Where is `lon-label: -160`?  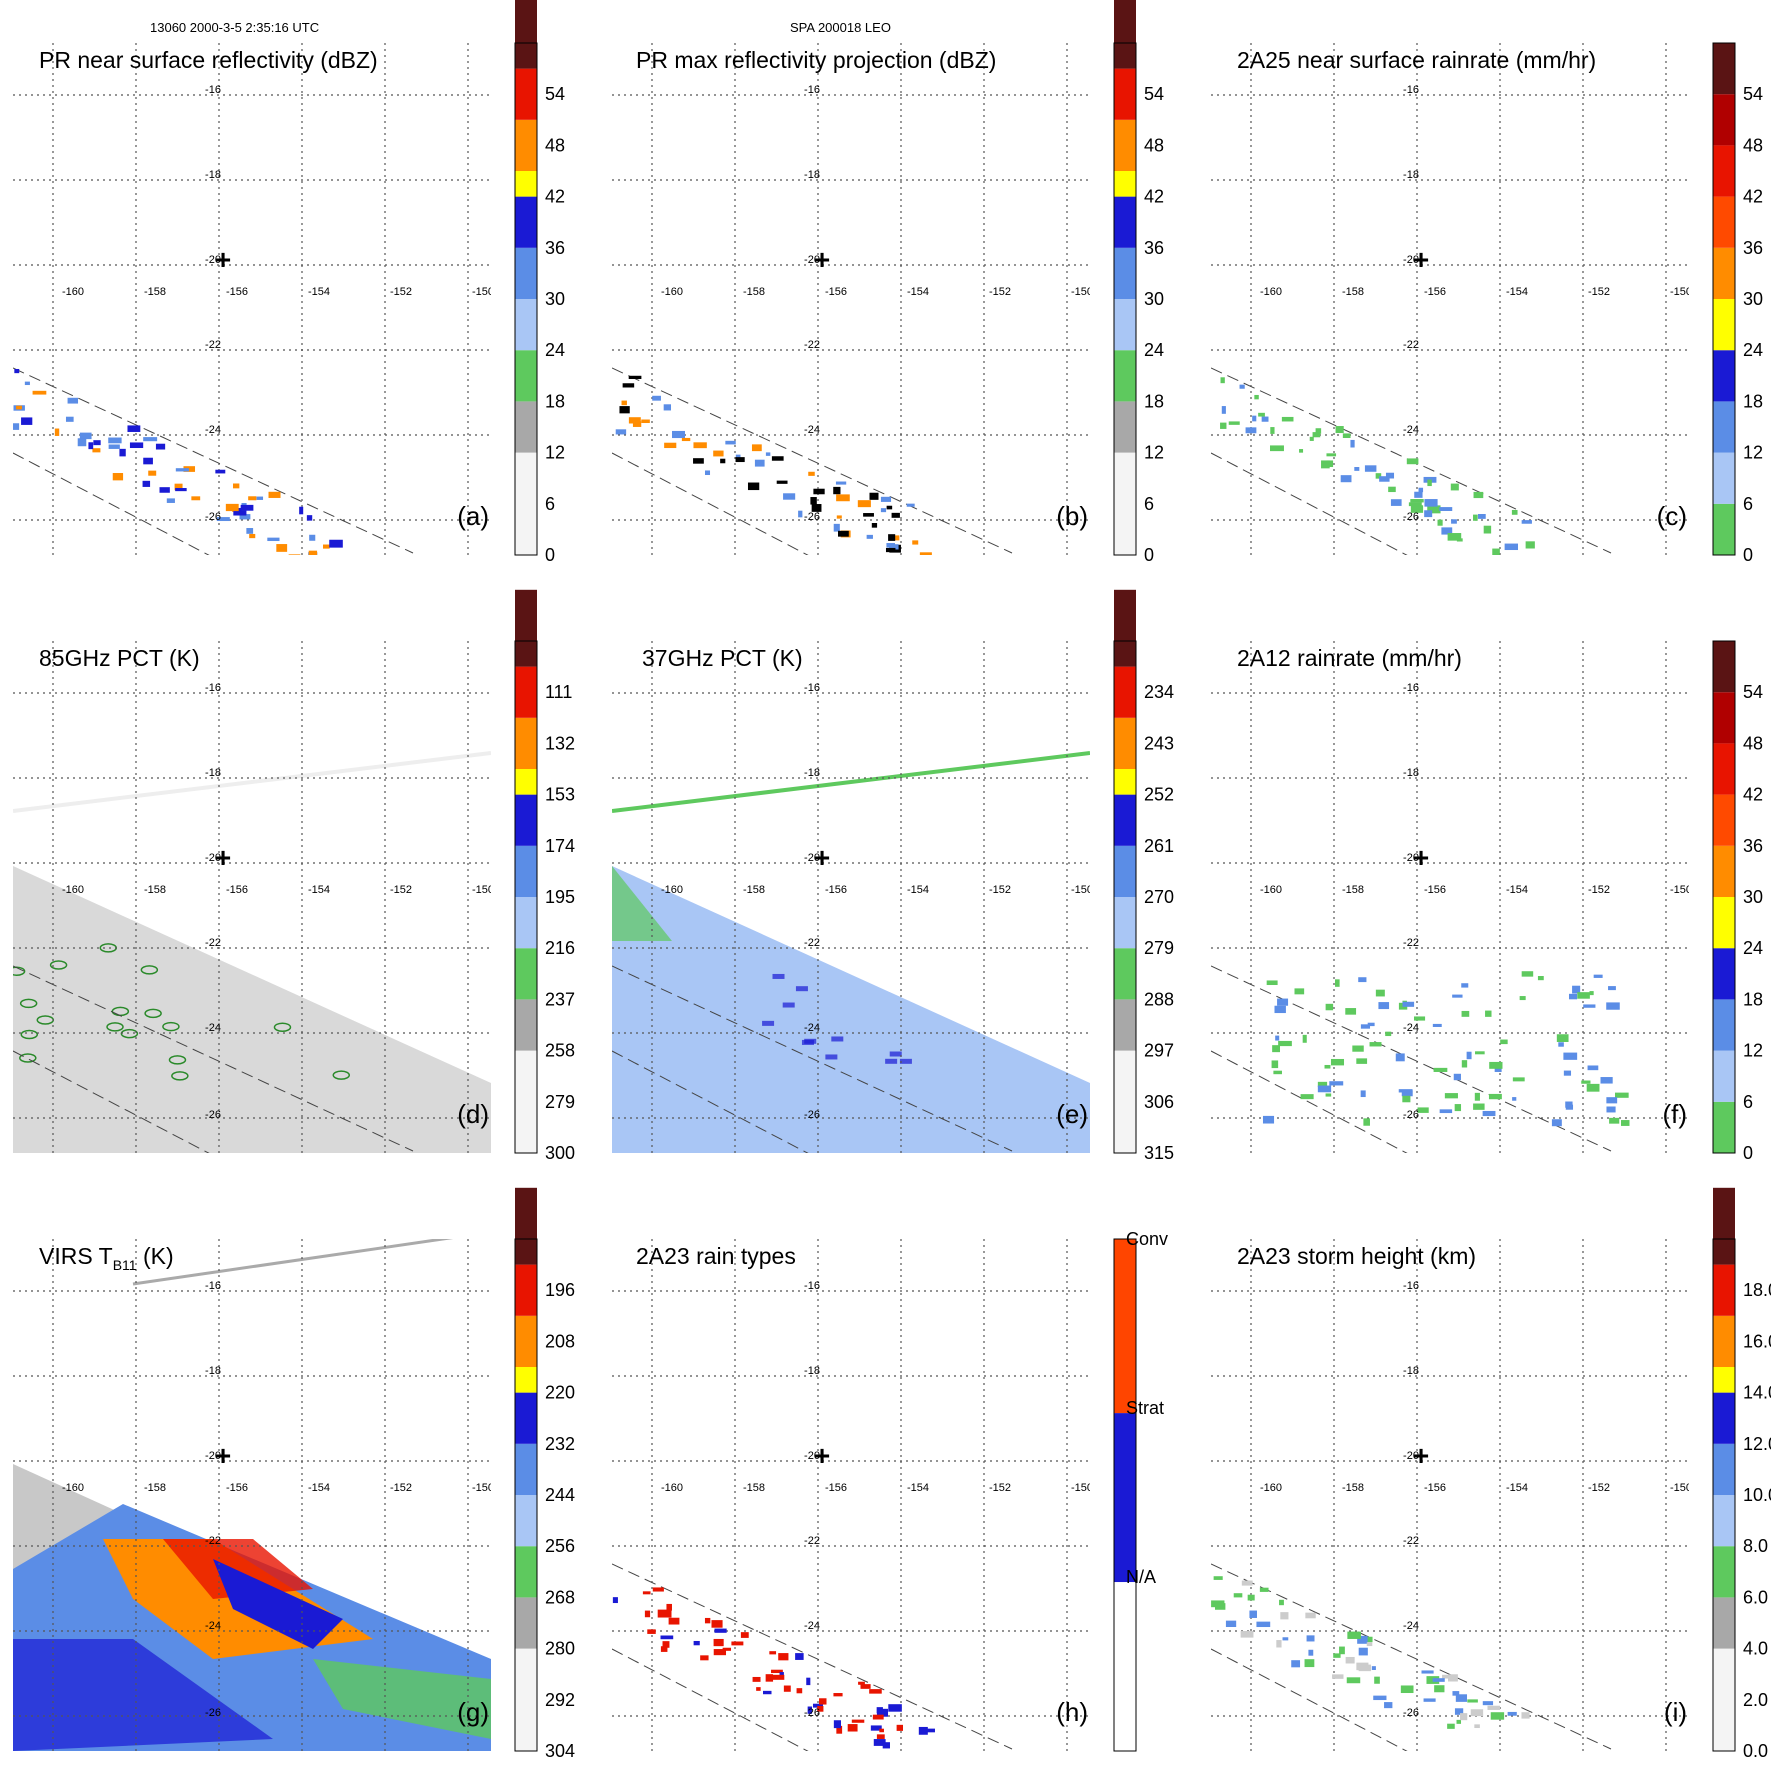
lon-label: -160 is located at coordinates (73, 1488).